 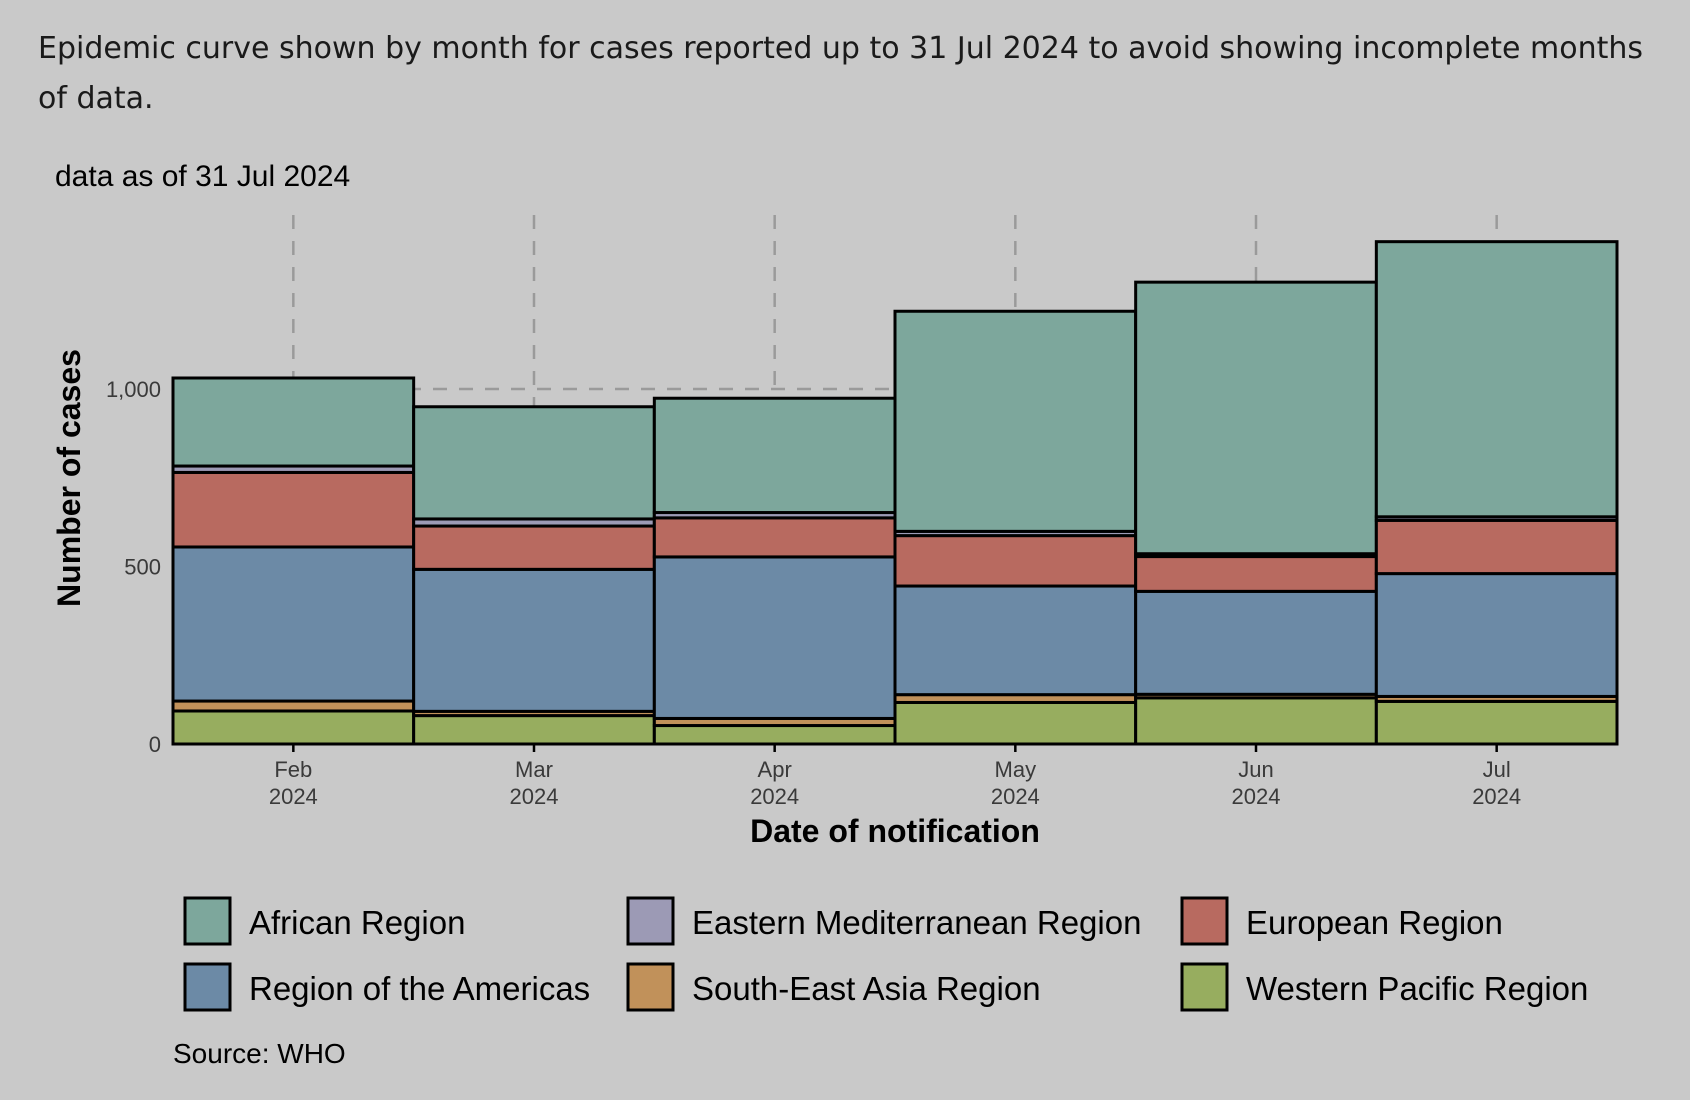 I want to click on x-tick-label-month: May, so click(x=1016, y=769).